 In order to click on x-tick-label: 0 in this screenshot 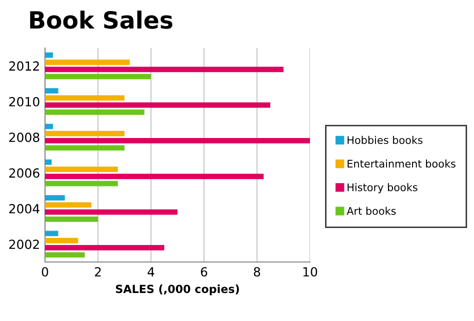, I will do `click(45, 272)`.